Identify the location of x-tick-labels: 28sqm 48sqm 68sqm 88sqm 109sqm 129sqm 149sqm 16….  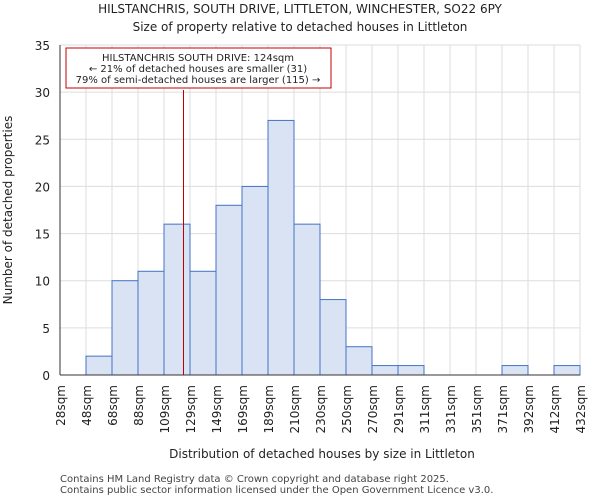
(321, 409).